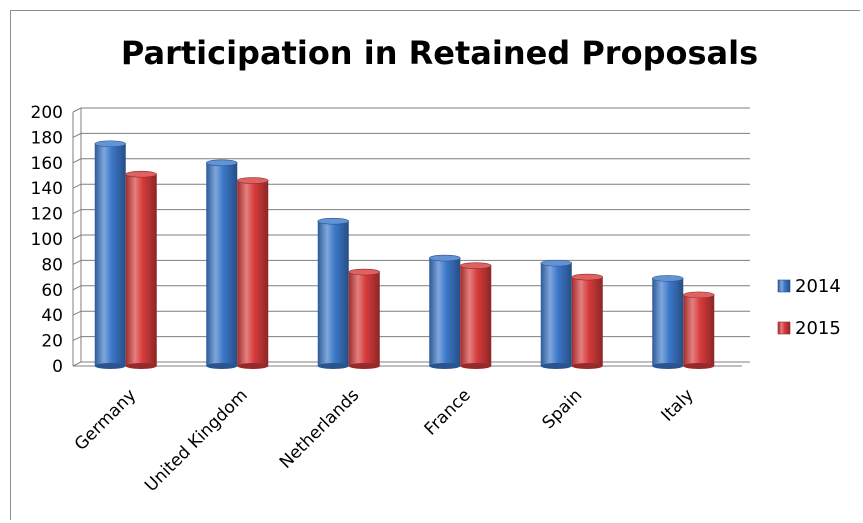 This screenshot has width=863, height=523. What do you see at coordinates (105, 419) in the screenshot?
I see `x-tick-label: Germany` at bounding box center [105, 419].